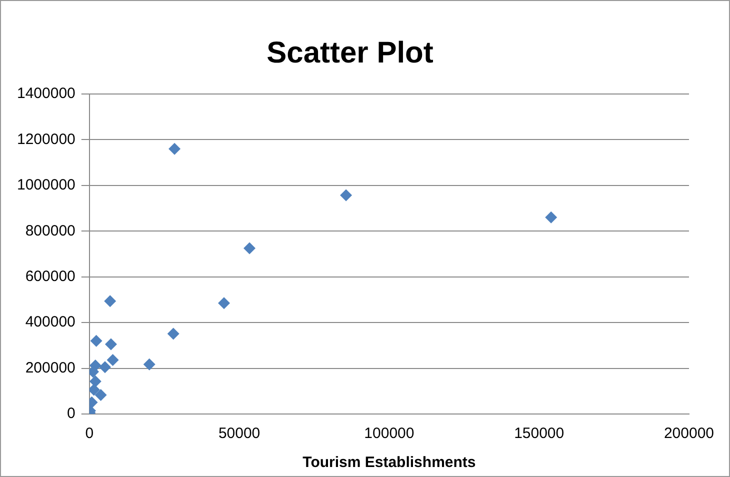 The width and height of the screenshot is (730, 477). Describe the element at coordinates (689, 433) in the screenshot. I see `x-tick-label: 200000` at that location.